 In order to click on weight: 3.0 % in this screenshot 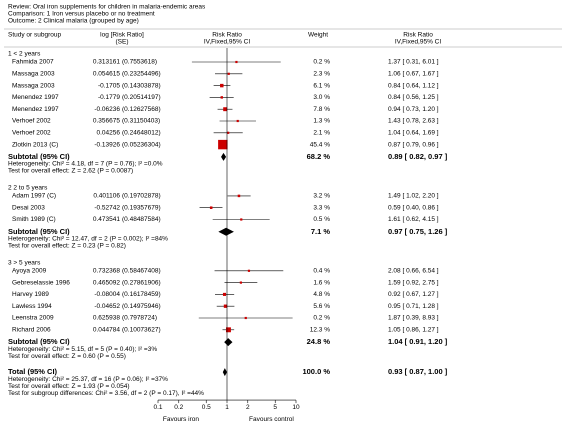, I will do `click(321, 97)`.